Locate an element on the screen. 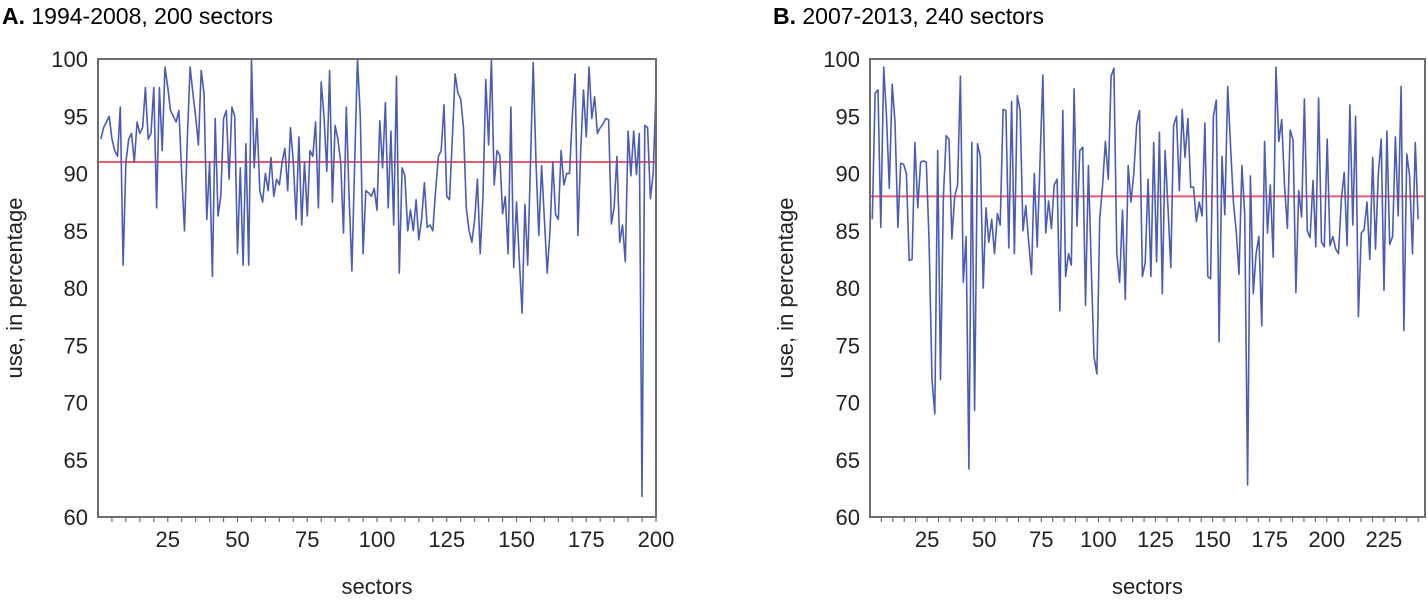 The height and width of the screenshot is (602, 1428). title-text: 1994-2008, 200 sectors is located at coordinates (149, 16).